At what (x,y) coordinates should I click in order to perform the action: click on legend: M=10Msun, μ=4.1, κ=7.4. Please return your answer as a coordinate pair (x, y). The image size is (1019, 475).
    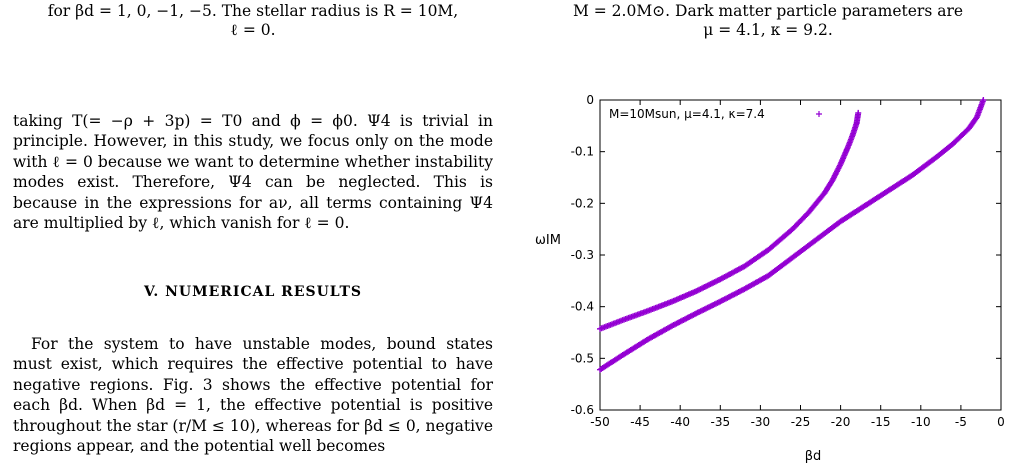
    Looking at the image, I should click on (715, 114).